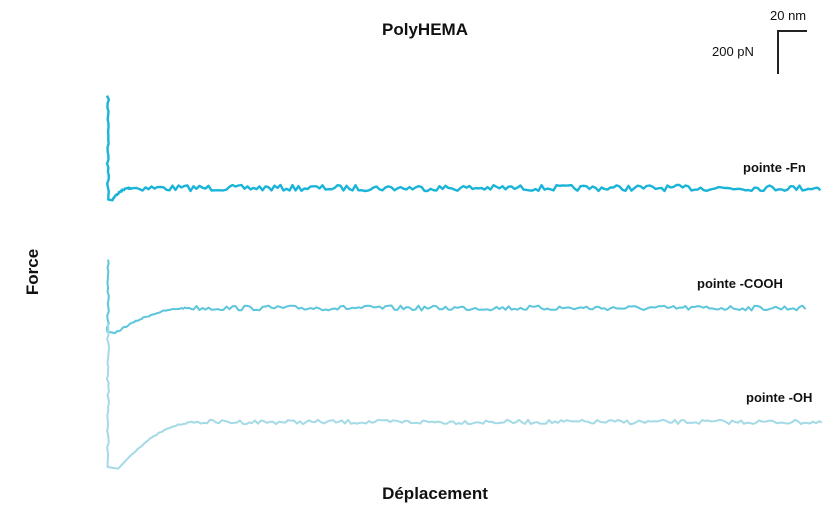 The image size is (840, 515). I want to click on series-label-cooh: pointe -COOH, so click(740, 283).